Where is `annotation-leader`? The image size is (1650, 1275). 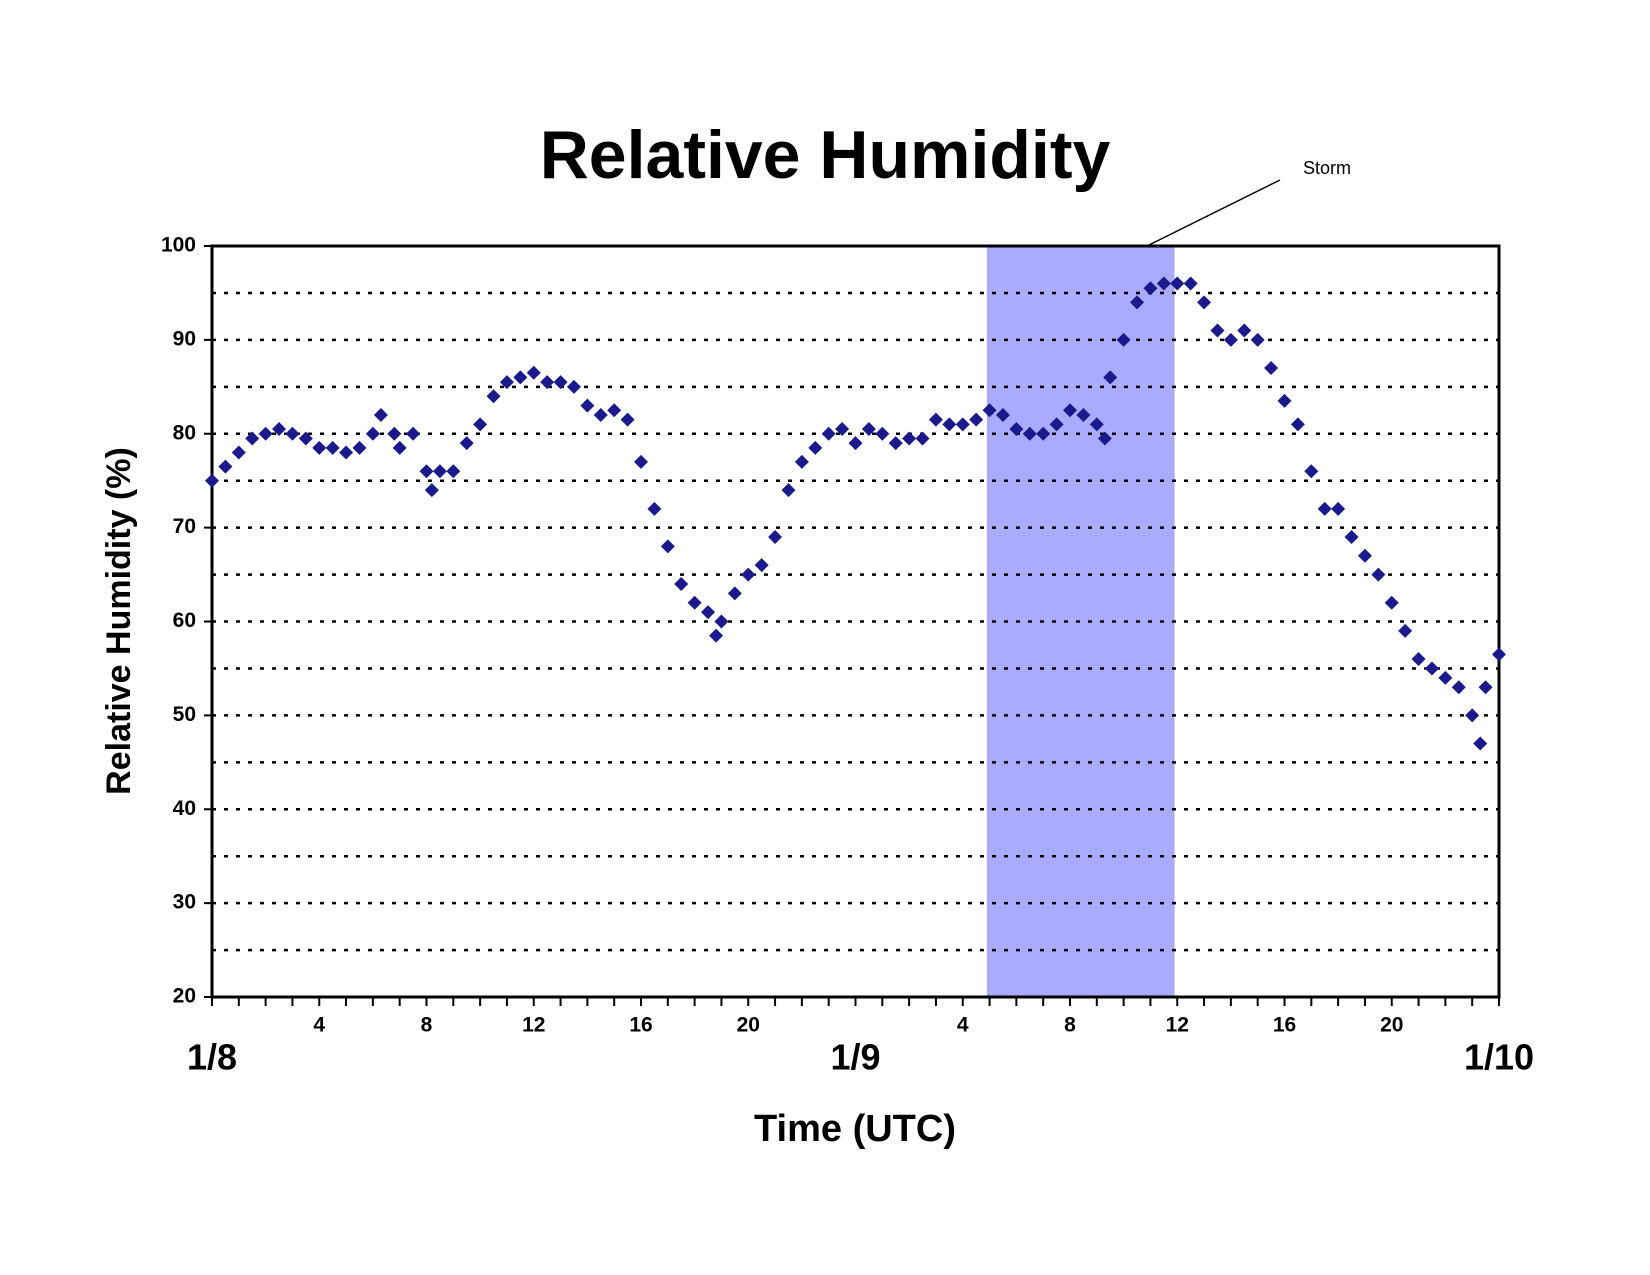 annotation-leader is located at coordinates (1213, 213).